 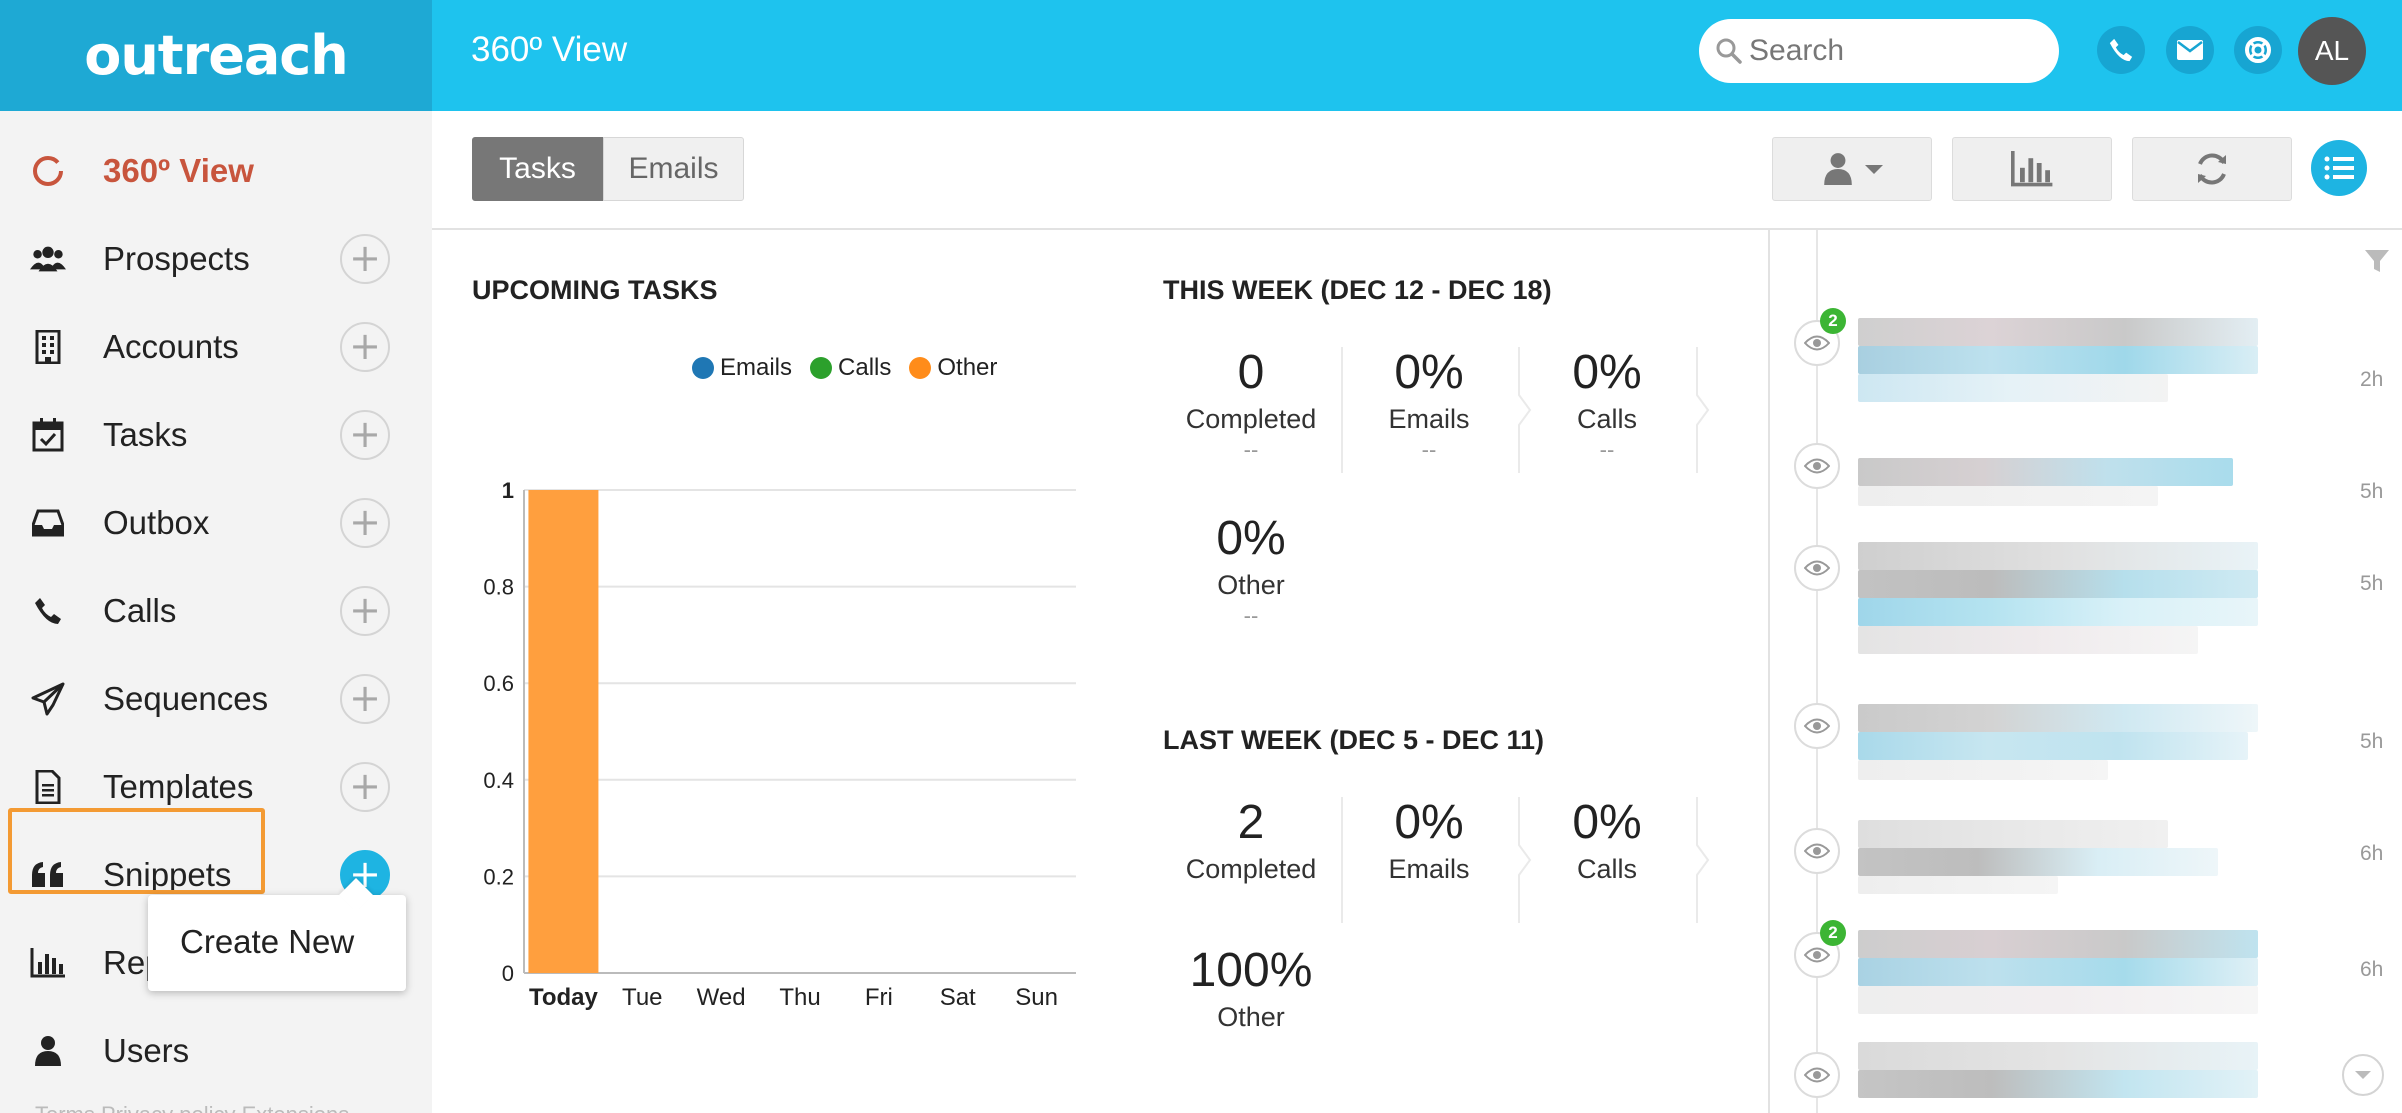 I want to click on x-tick-label: Wed, so click(x=721, y=997).